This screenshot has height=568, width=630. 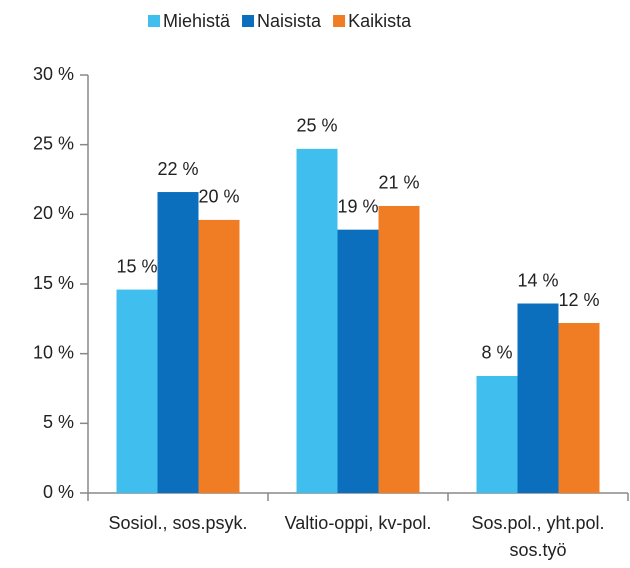 What do you see at coordinates (578, 300) in the screenshot?
I see `data-label: 12 %` at bounding box center [578, 300].